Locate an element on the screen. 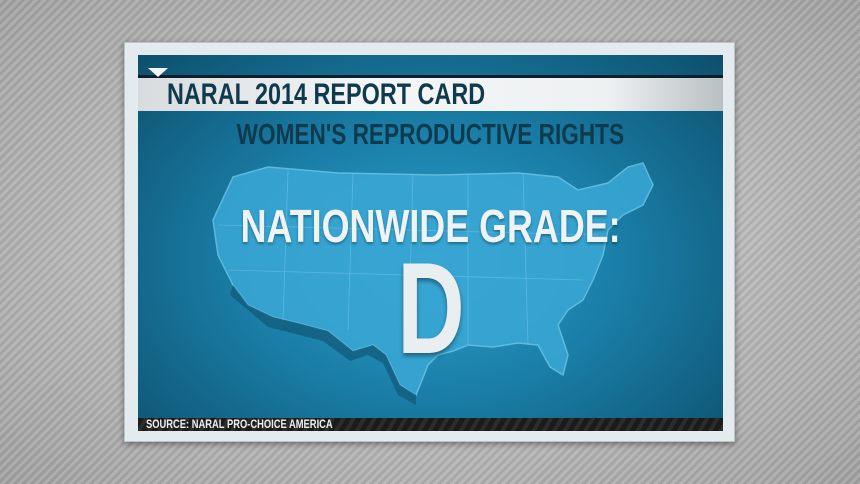 The image size is (860, 484). subtitle: WOMEN'S REPRODUCTIVE RIGHTS is located at coordinates (430, 135).